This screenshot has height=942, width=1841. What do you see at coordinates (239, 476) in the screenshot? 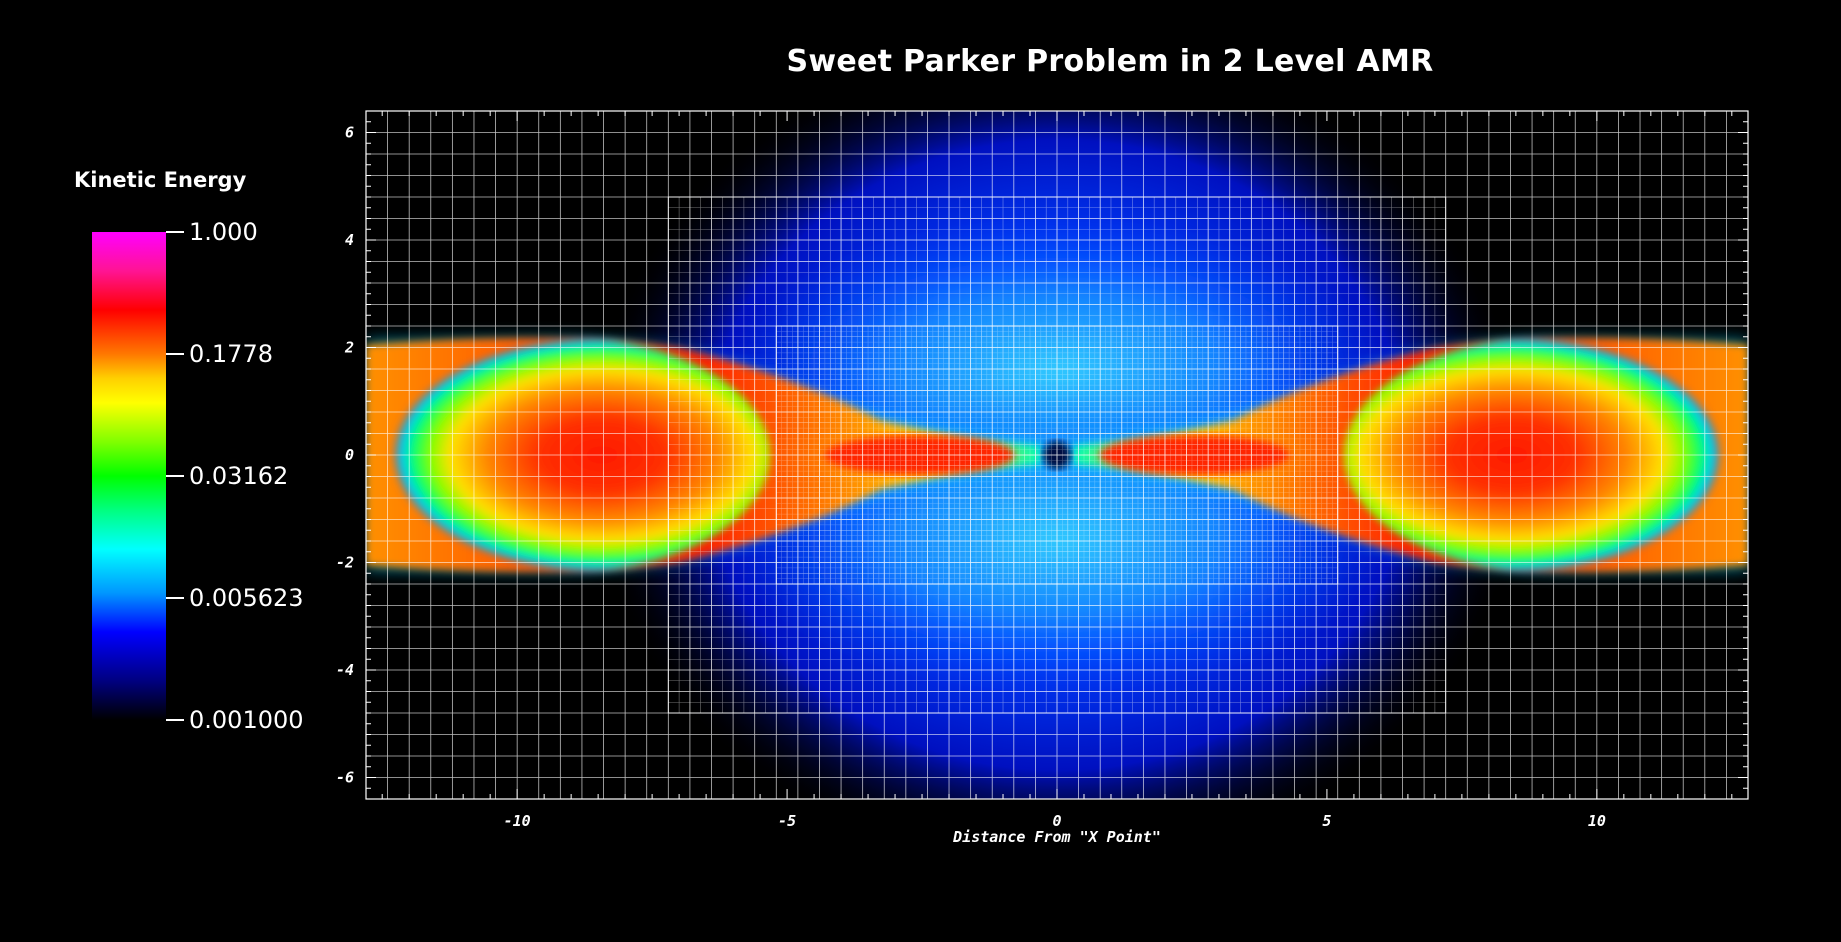
I see `colorbar-tick-label: 0.03162` at bounding box center [239, 476].